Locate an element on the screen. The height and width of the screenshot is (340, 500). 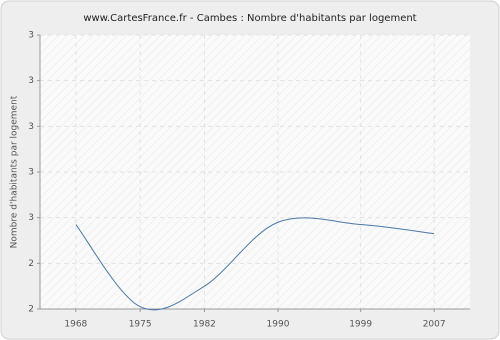
x-tick-label: 1990 is located at coordinates (278, 325).